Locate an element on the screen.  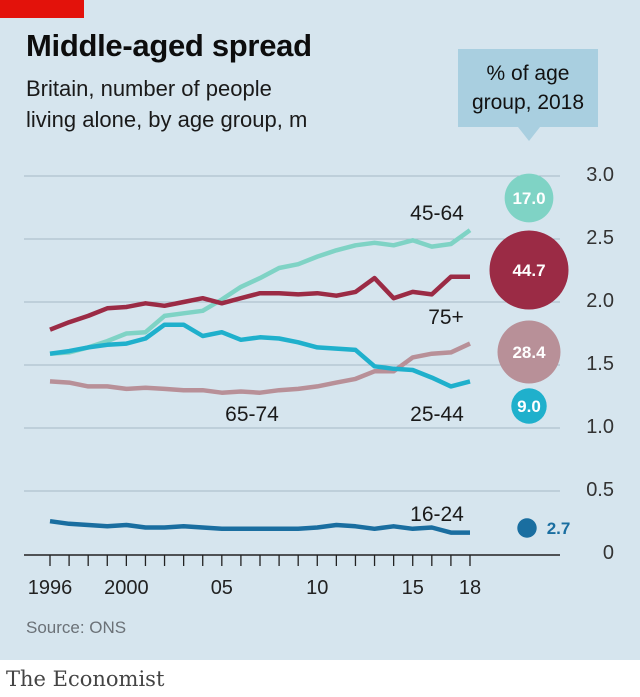
x-tick-label: 2000 is located at coordinates (126, 588).